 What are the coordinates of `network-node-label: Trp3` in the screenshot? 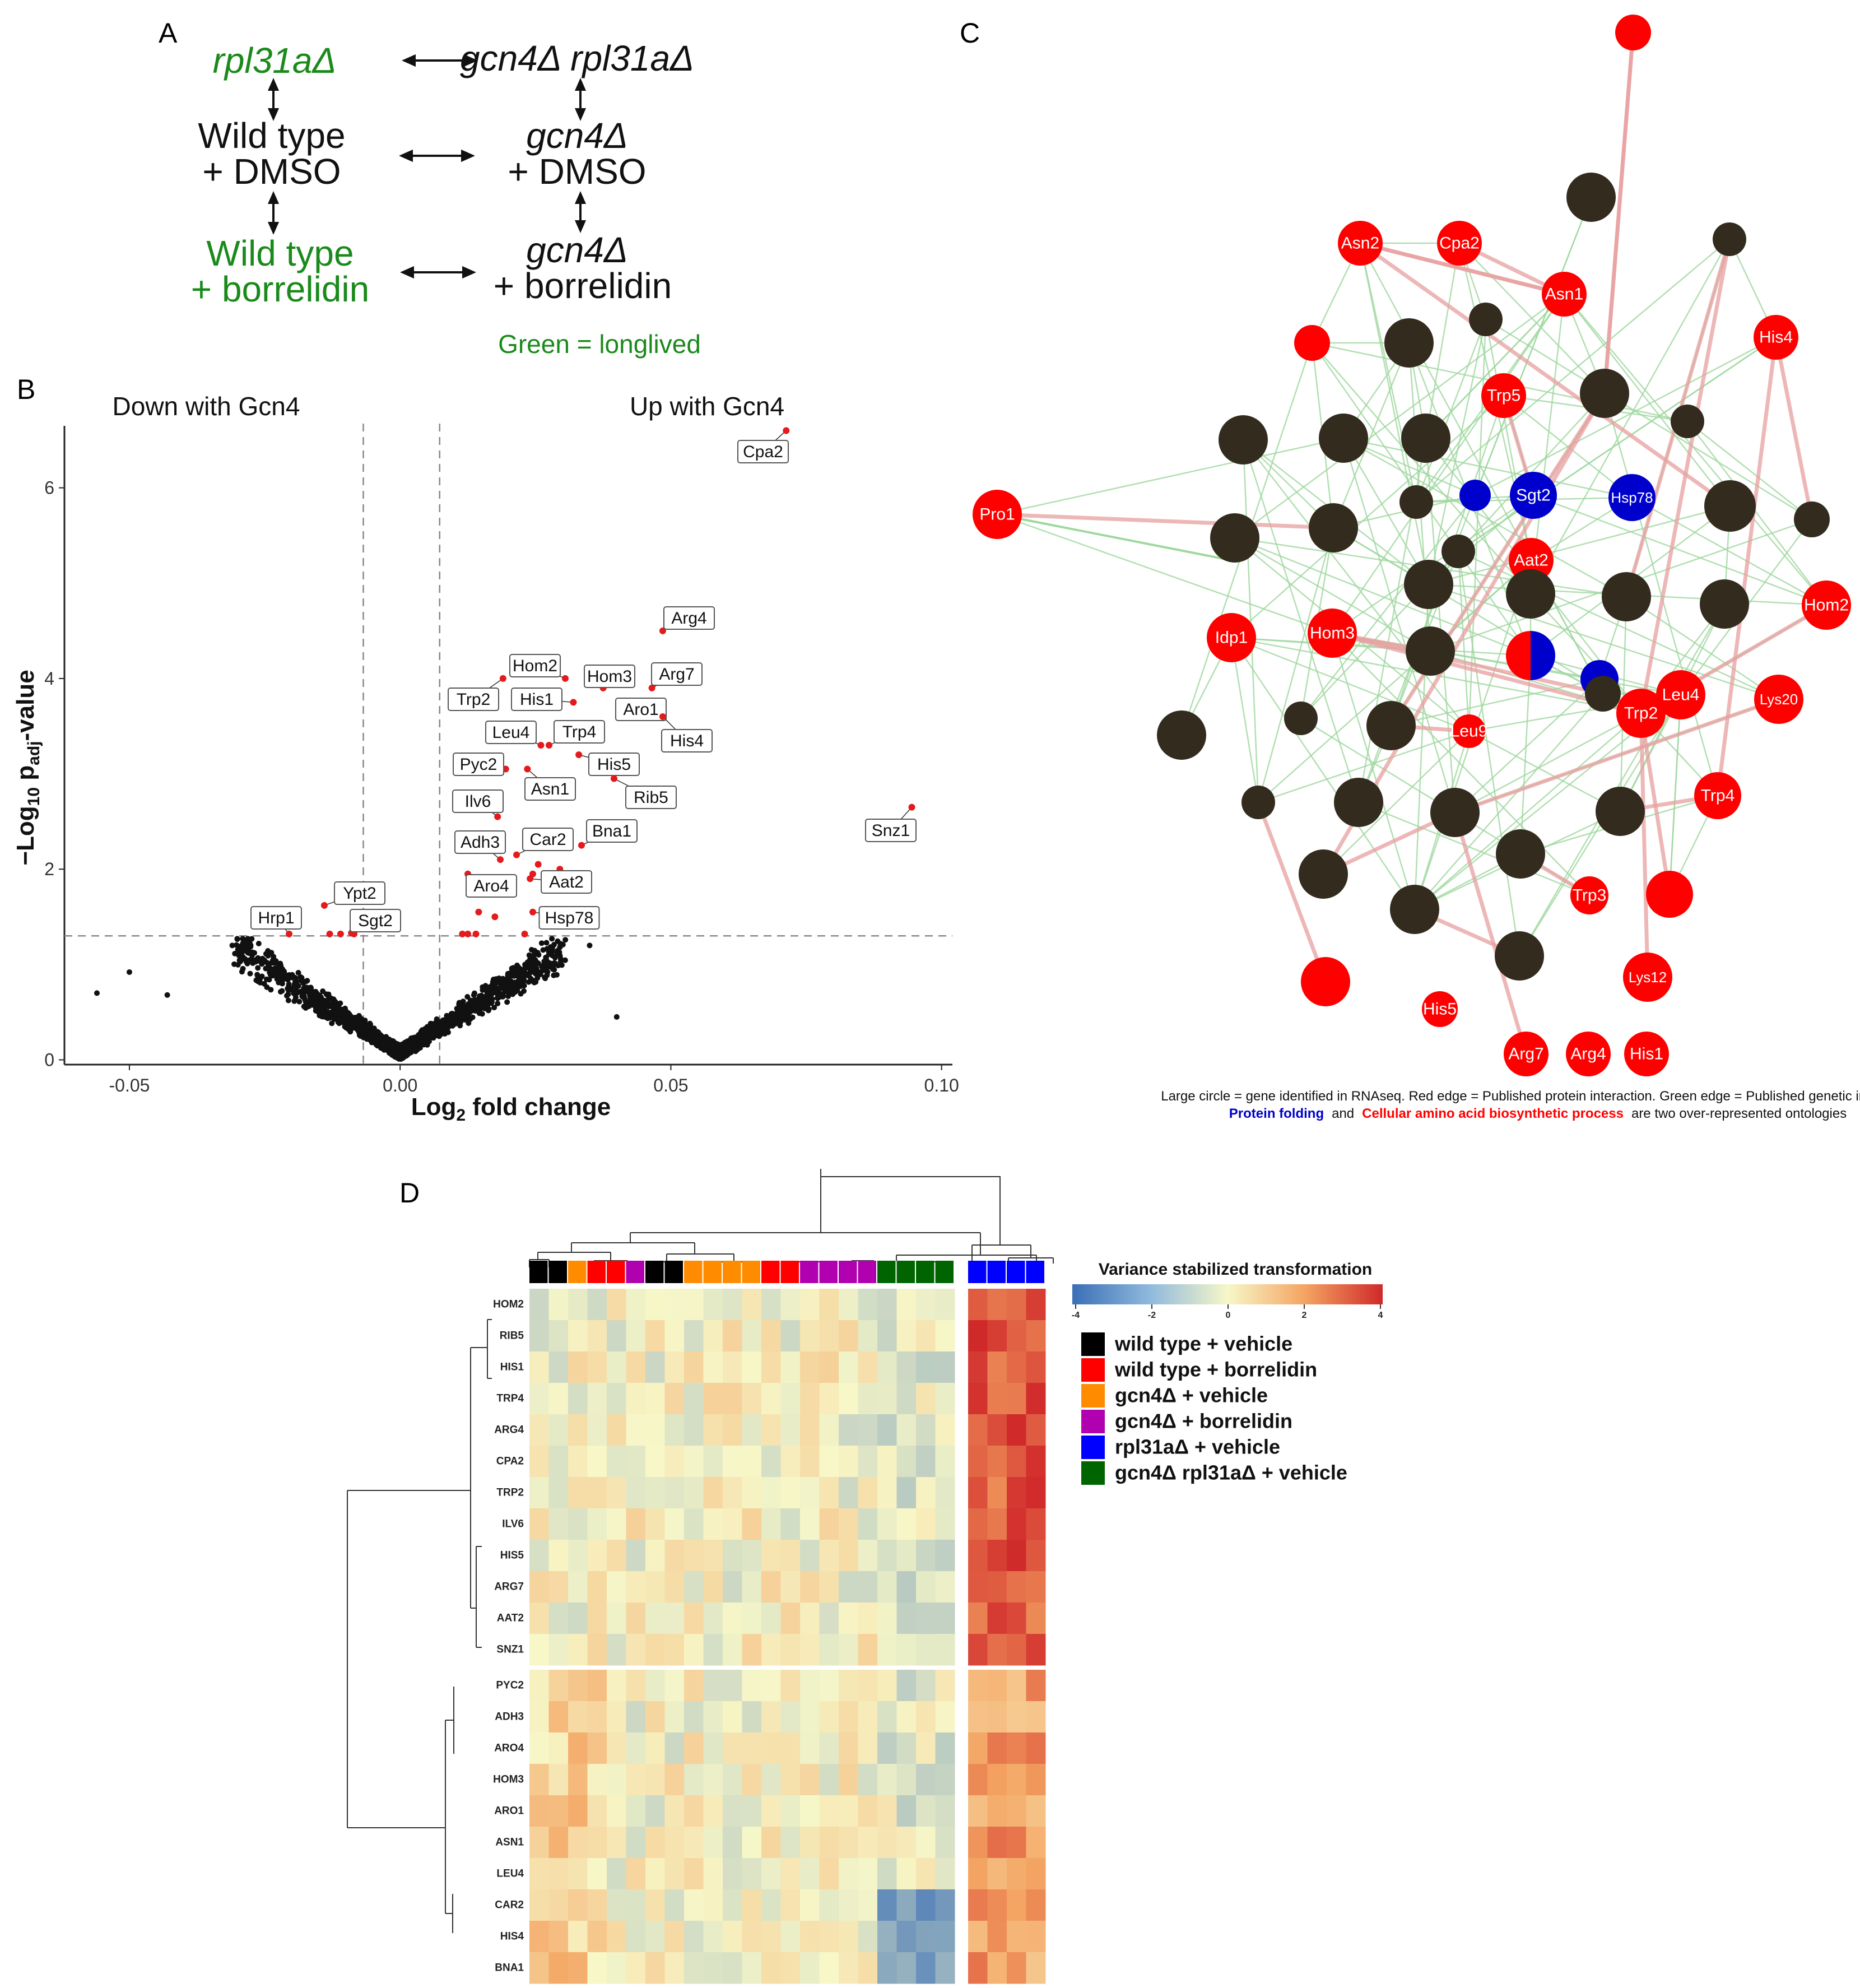 It's located at (1590, 895).